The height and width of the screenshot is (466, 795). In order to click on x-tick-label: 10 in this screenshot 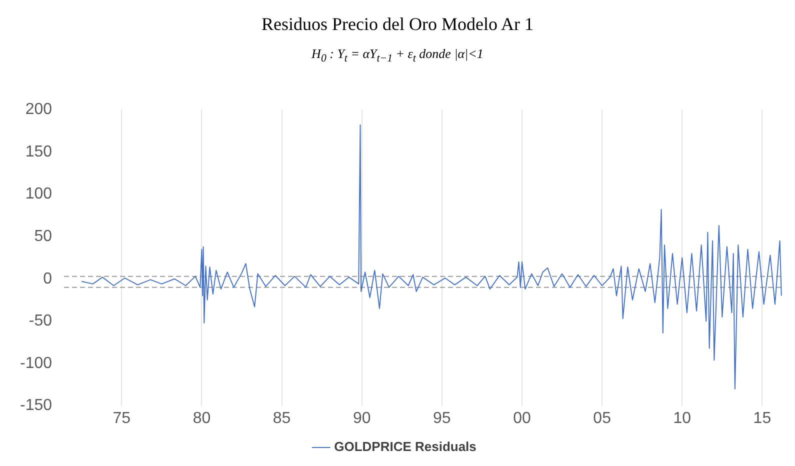, I will do `click(682, 418)`.